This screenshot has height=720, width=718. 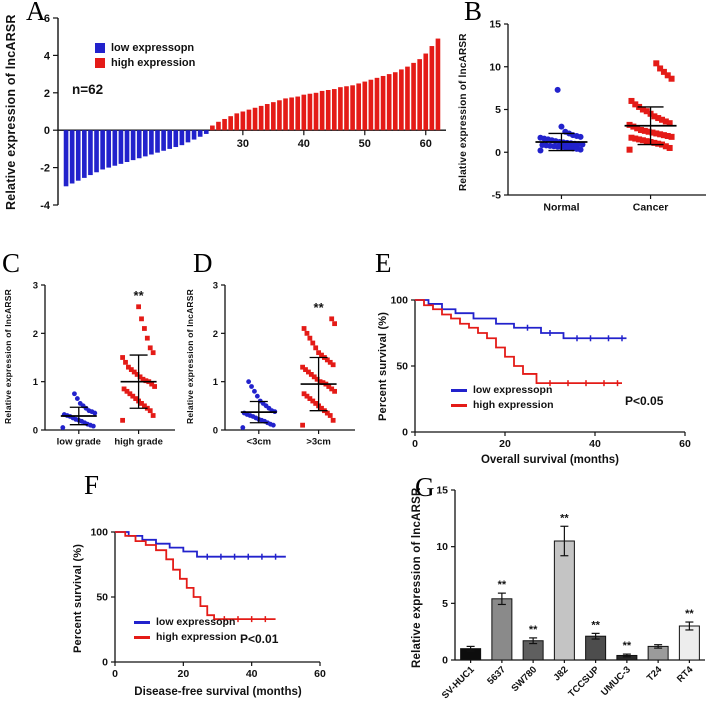 What do you see at coordinates (218, 692) in the screenshot?
I see `panel-f-x-axis-label: Disease-free survival (months)` at bounding box center [218, 692].